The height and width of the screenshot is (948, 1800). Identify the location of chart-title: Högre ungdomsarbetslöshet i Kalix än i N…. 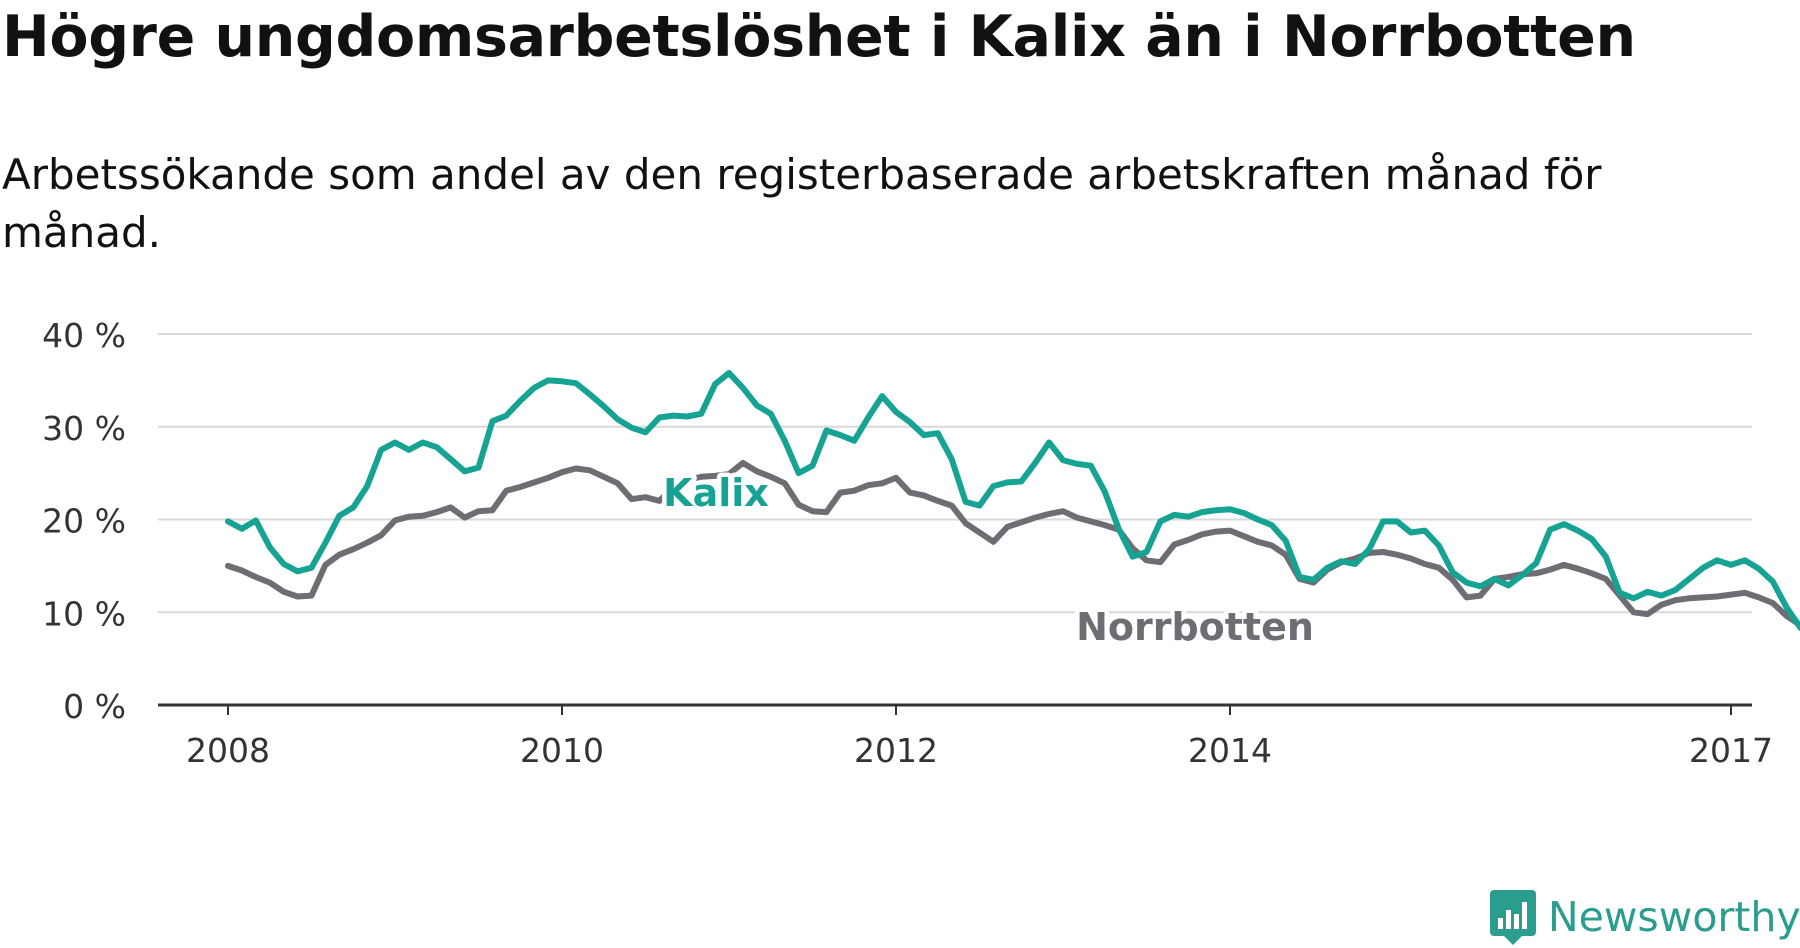
(819, 37).